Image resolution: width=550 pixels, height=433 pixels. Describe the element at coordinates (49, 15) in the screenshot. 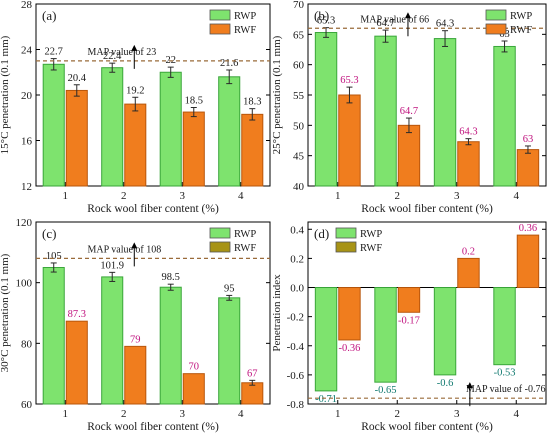

I see `panel-label: (a)` at that location.